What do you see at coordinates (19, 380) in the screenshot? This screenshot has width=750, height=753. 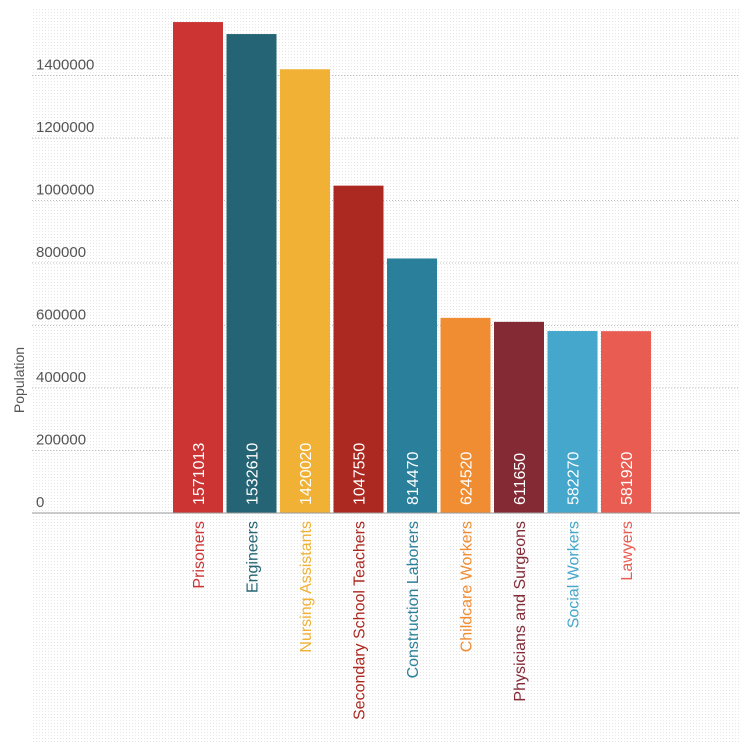 I see `y-axis-title: Population` at bounding box center [19, 380].